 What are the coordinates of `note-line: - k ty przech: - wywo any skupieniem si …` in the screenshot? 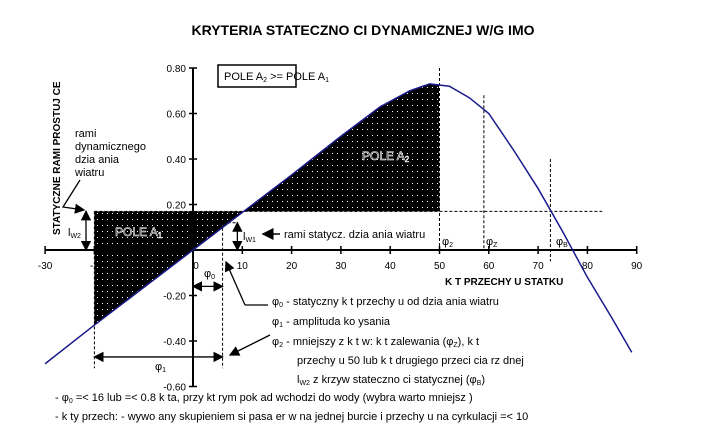 It's located at (291, 417).